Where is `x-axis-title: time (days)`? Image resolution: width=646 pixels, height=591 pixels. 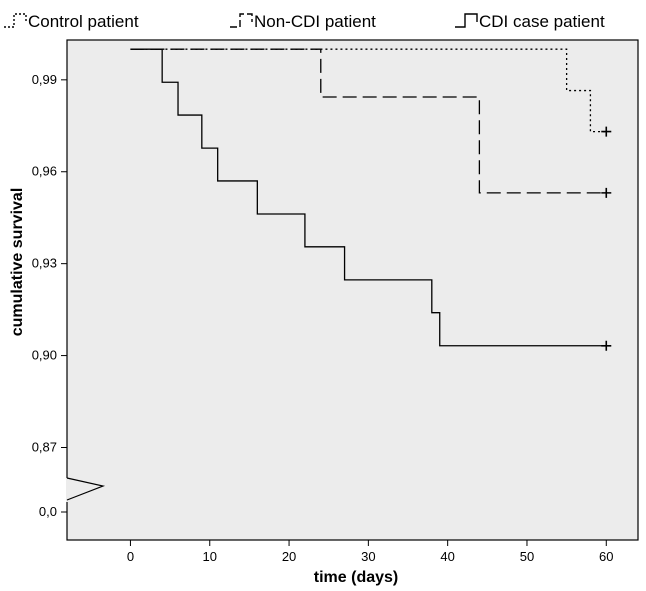 x-axis-title: time (days) is located at coordinates (356, 577).